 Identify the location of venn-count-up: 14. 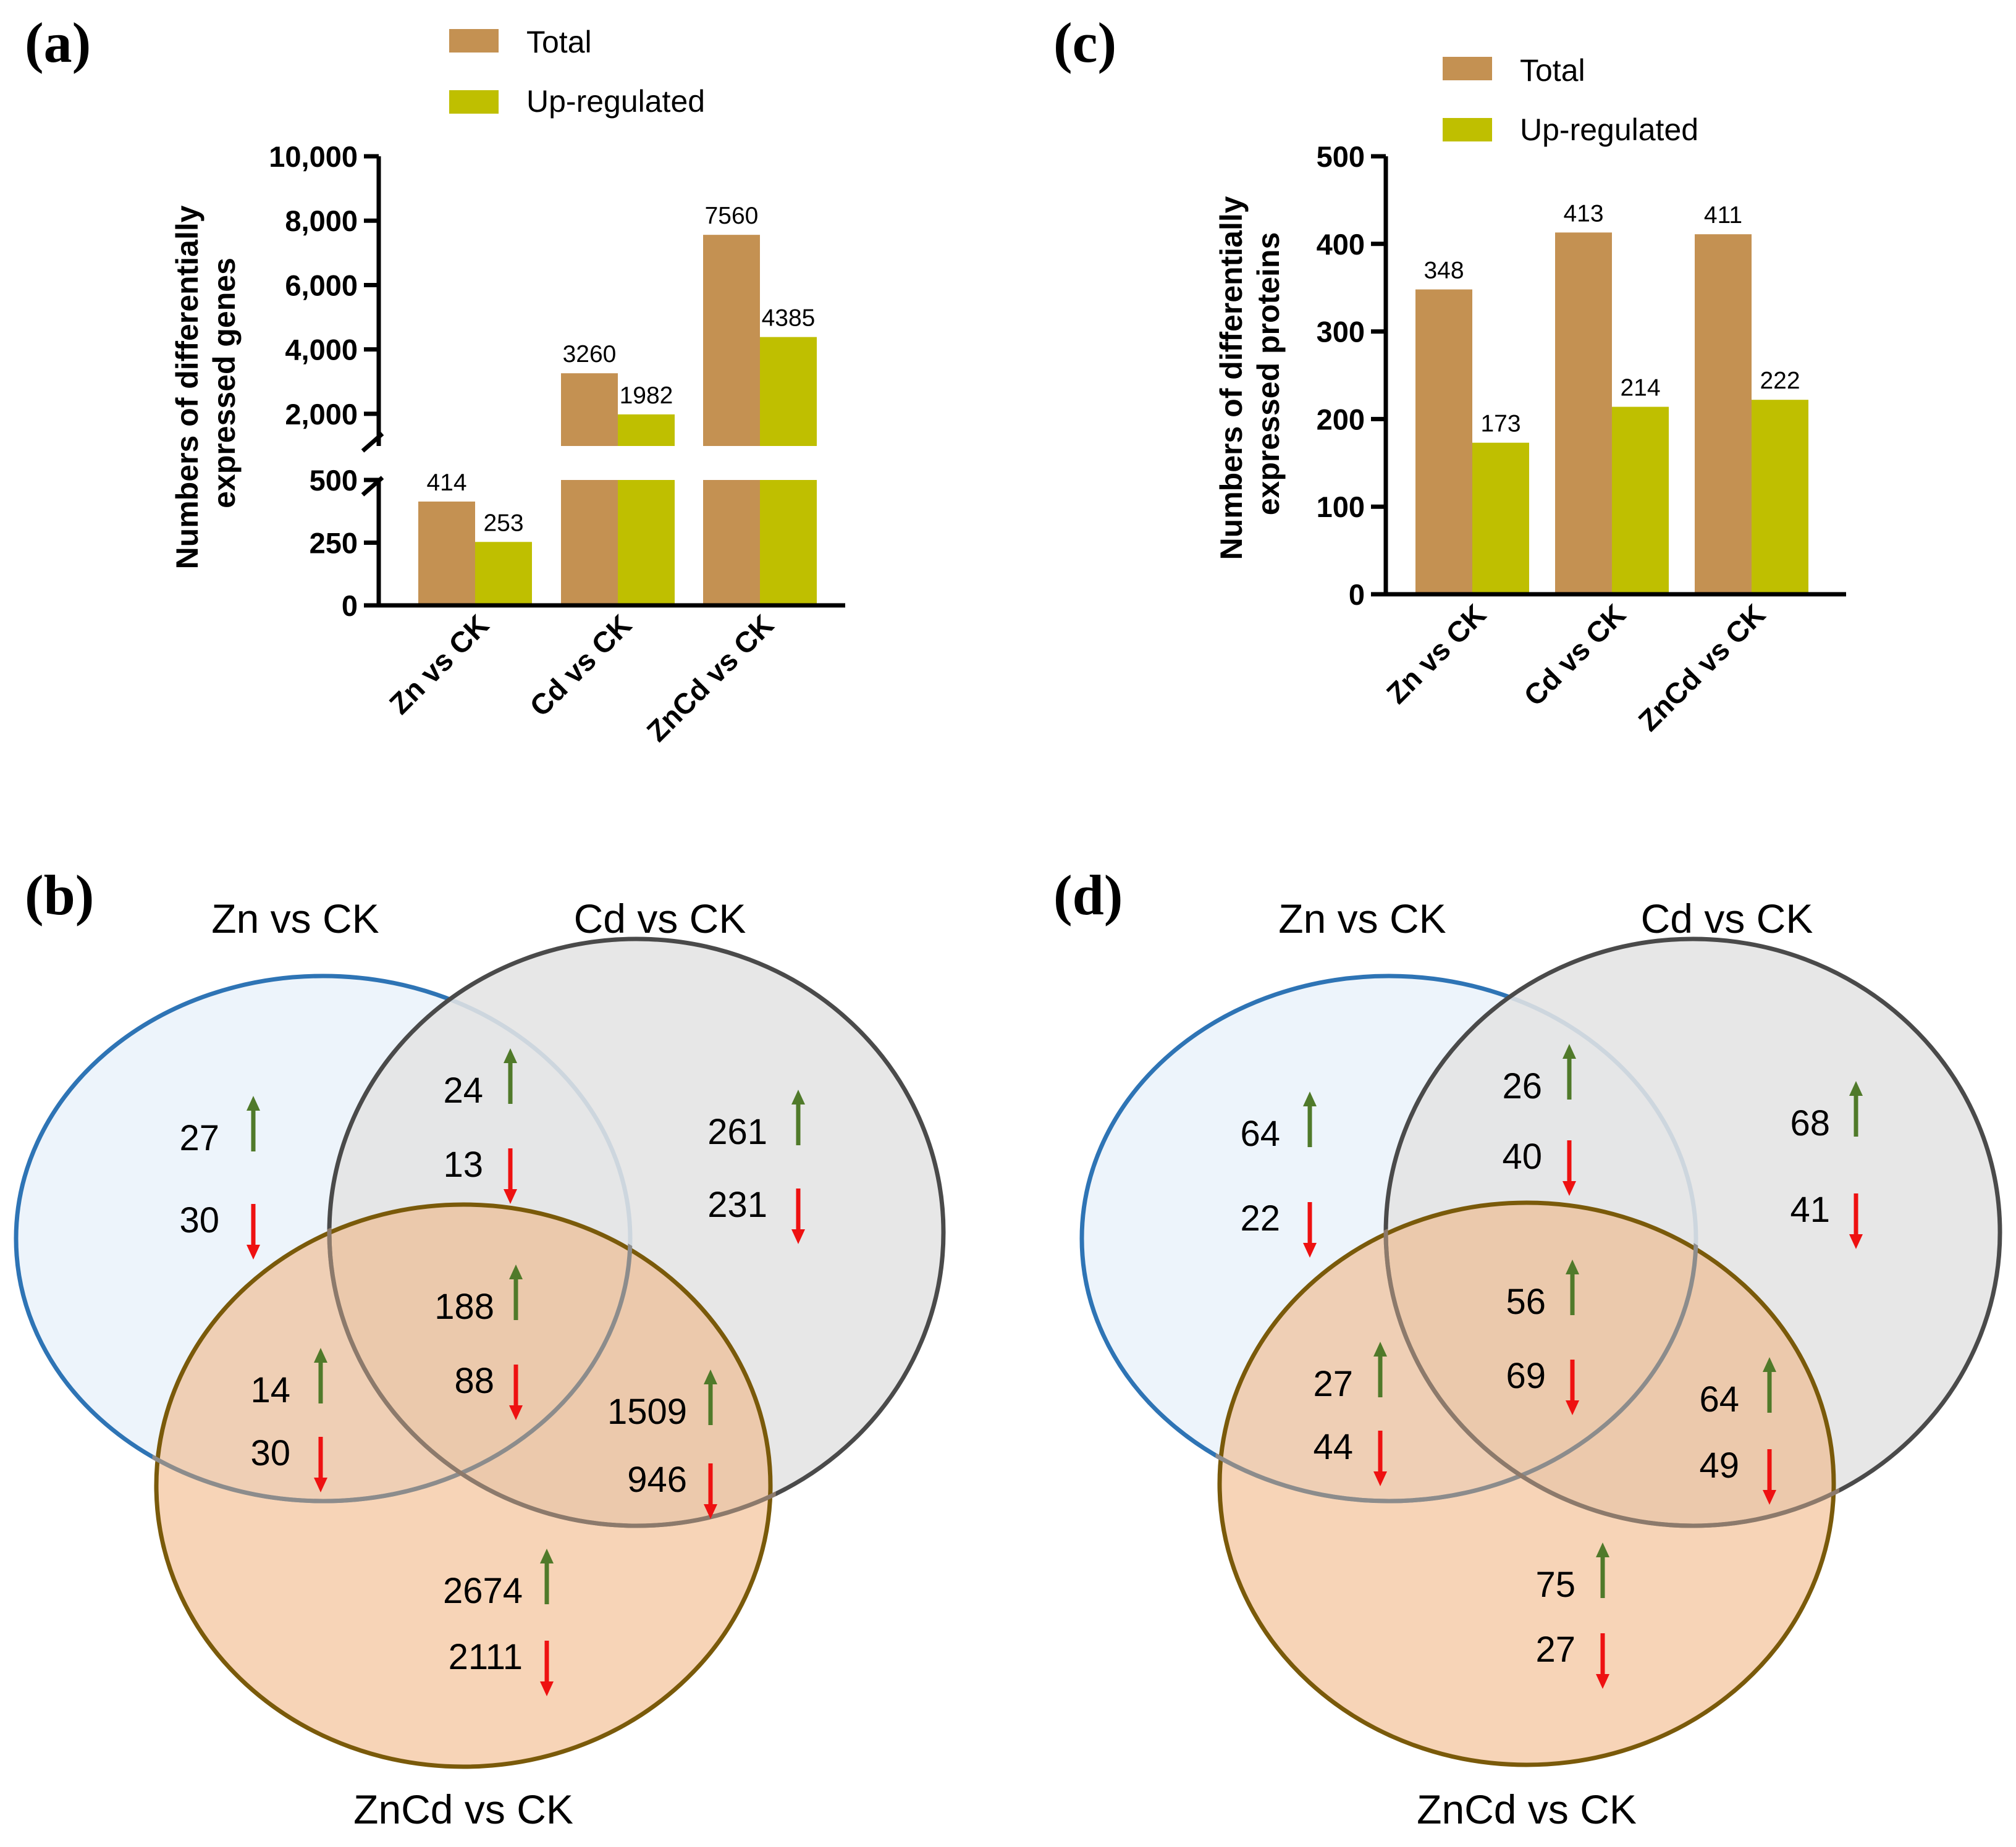
(270, 1390).